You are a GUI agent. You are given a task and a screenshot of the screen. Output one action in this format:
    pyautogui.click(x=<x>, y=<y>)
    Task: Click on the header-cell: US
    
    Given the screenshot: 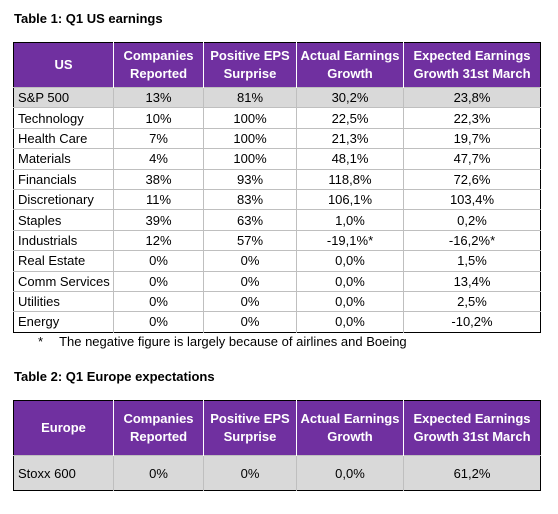 What is the action you would take?
    pyautogui.click(x=63, y=65)
    